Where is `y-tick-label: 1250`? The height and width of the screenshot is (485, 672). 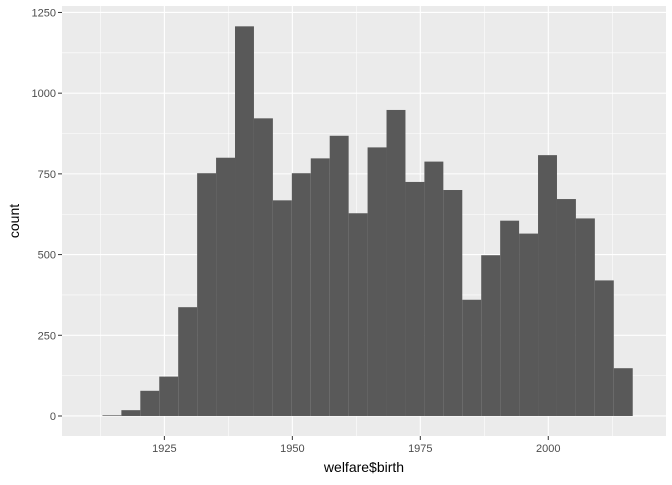
y-tick-label: 1250 is located at coordinates (44, 13).